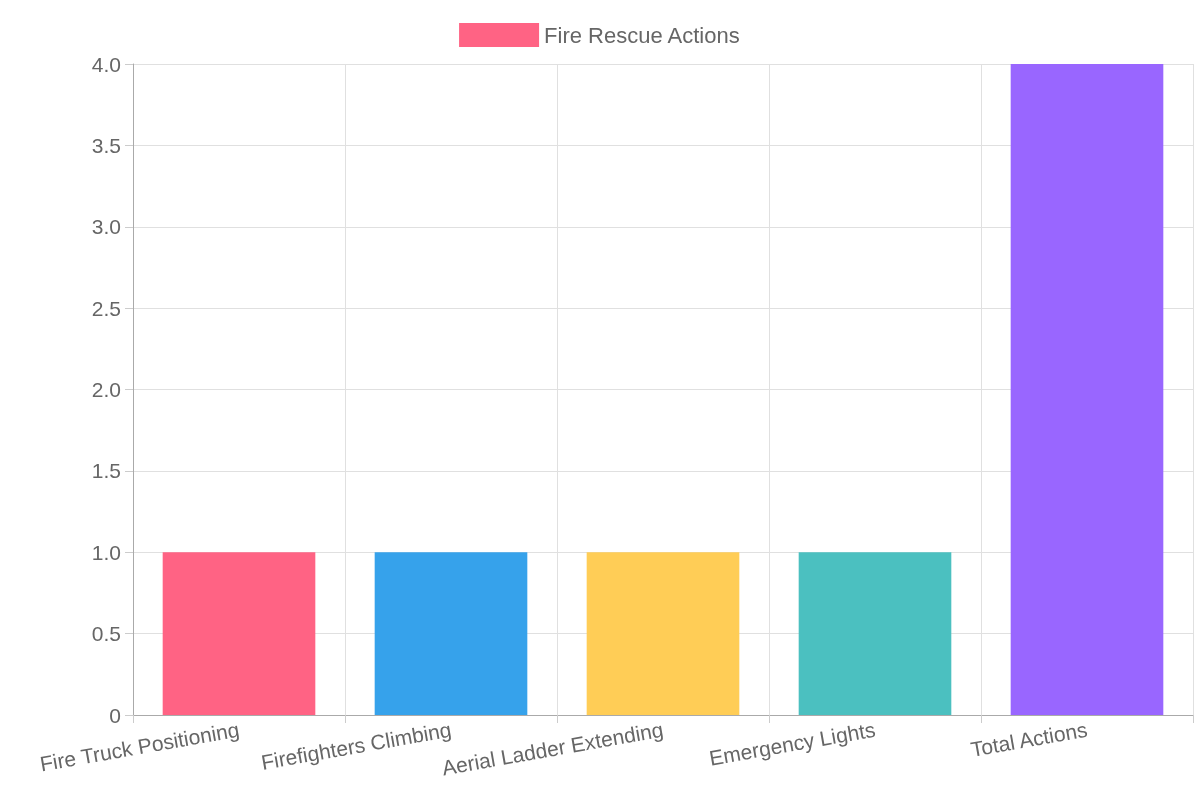  Describe the element at coordinates (106, 552) in the screenshot. I see `y-tick-label: 1.0` at that location.